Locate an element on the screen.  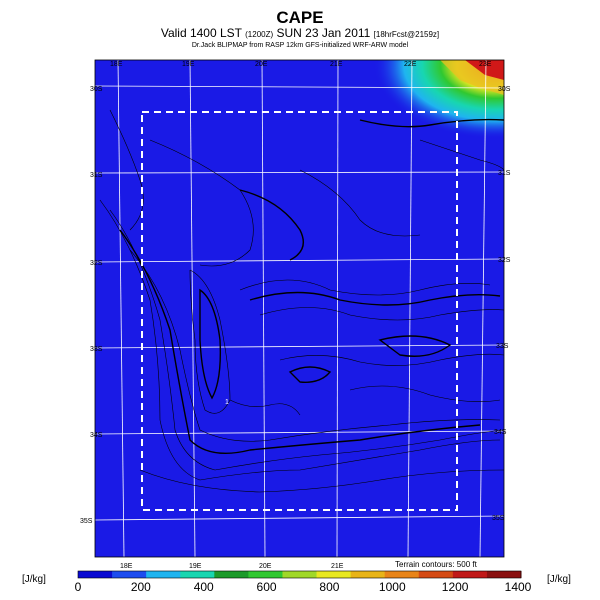
terrain-contours-note: Terrain contours: 500 ft is located at coordinates (436, 564).